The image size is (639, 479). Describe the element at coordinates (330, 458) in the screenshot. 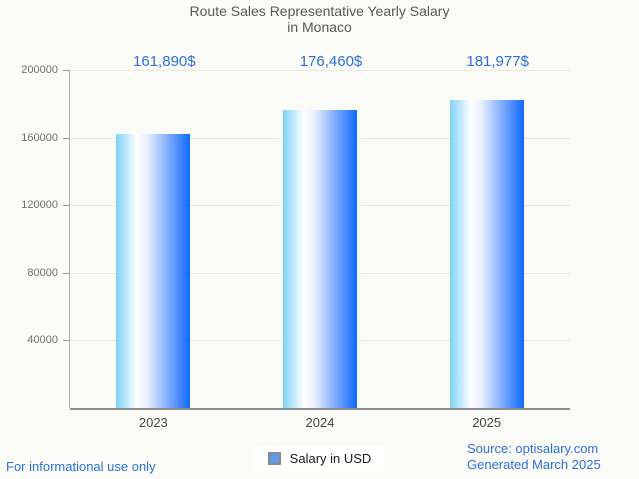

I see `legend-label: Salary in USD` at that location.